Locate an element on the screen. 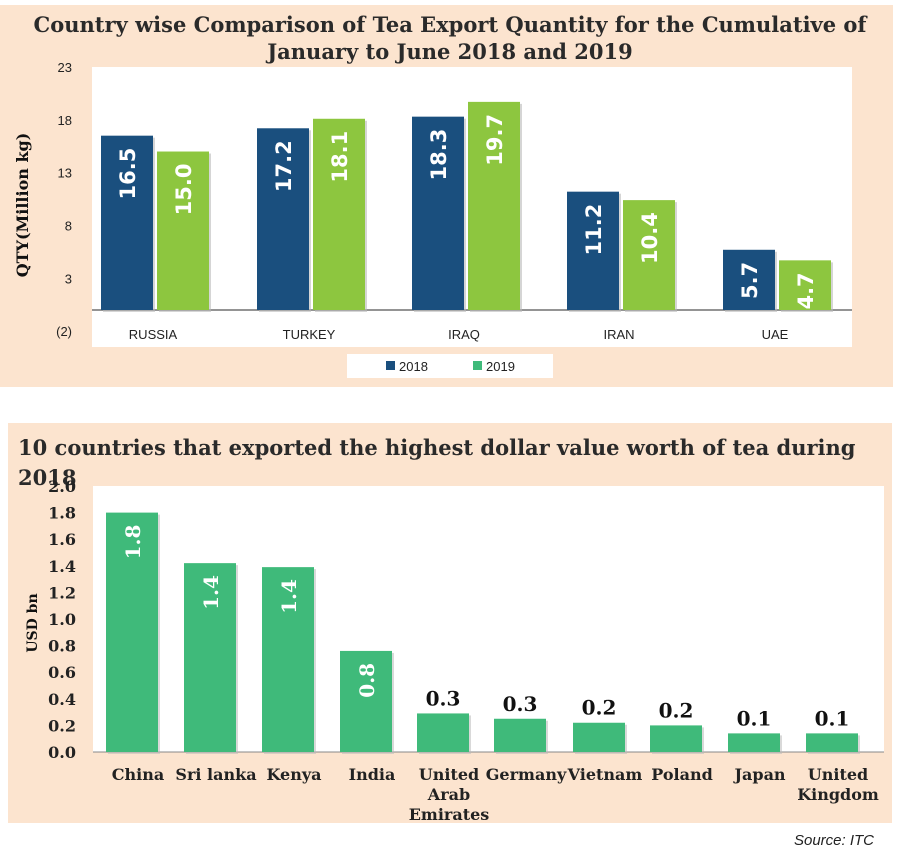 The width and height of the screenshot is (900, 852). chart1-x-tick-label: TURKEY is located at coordinates (309, 334).